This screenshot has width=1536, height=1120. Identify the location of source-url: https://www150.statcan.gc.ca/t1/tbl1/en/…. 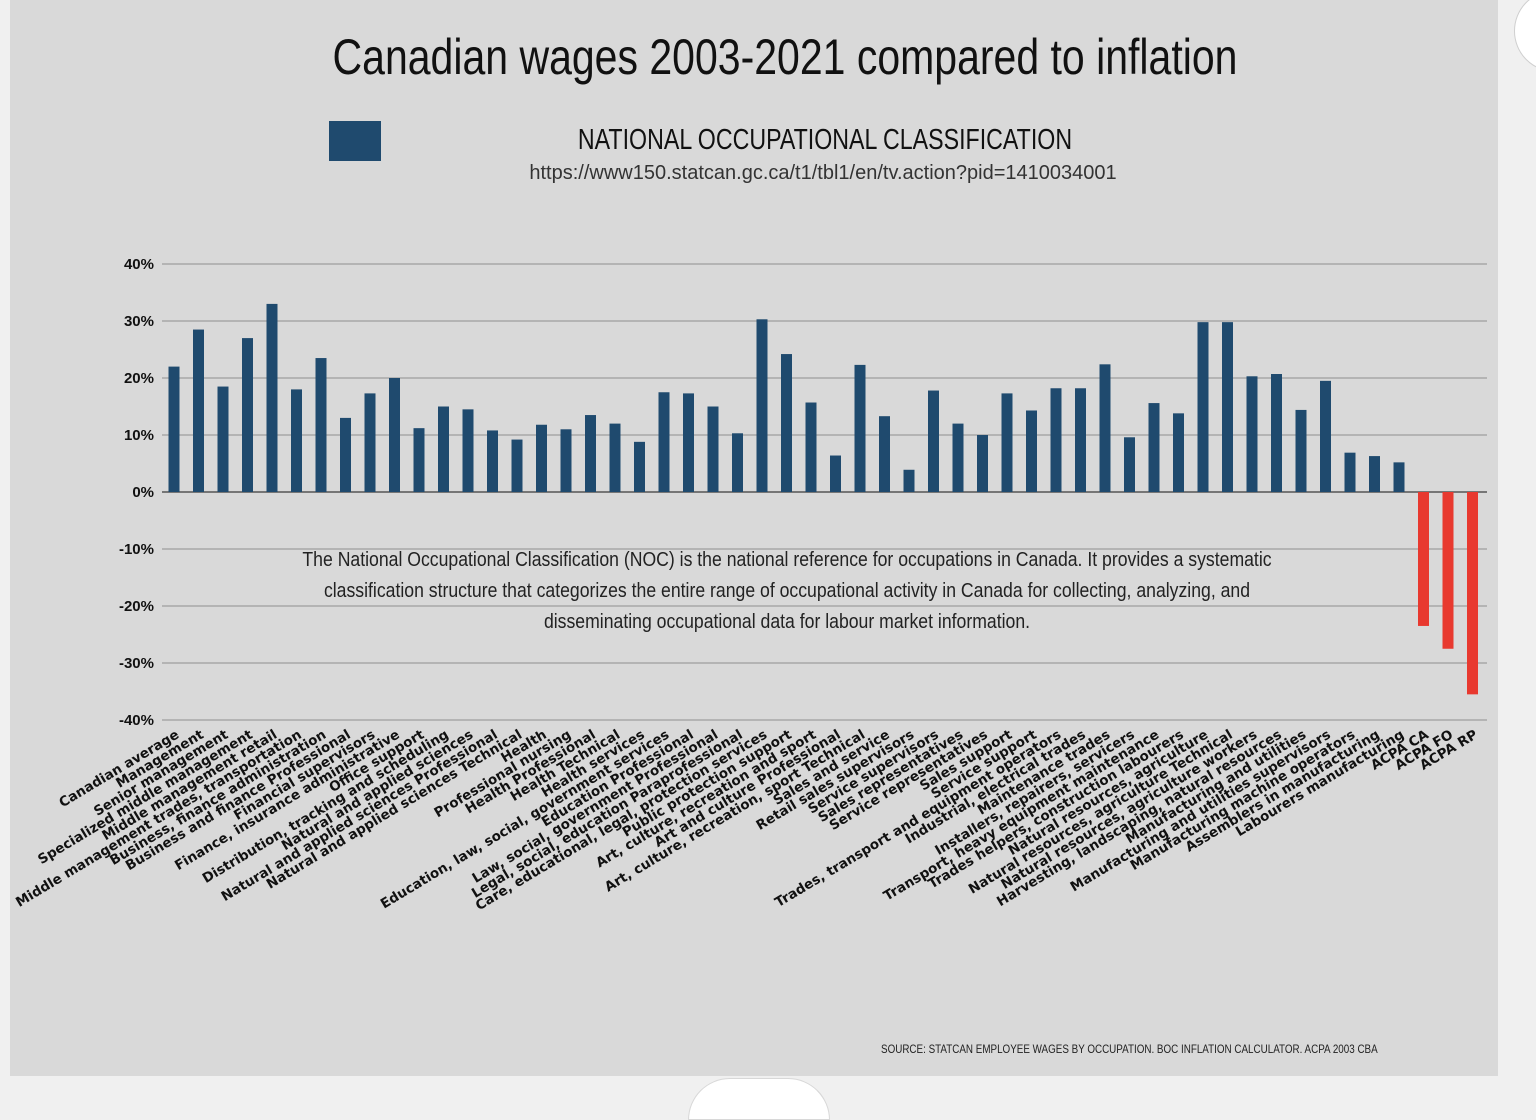
(823, 173).